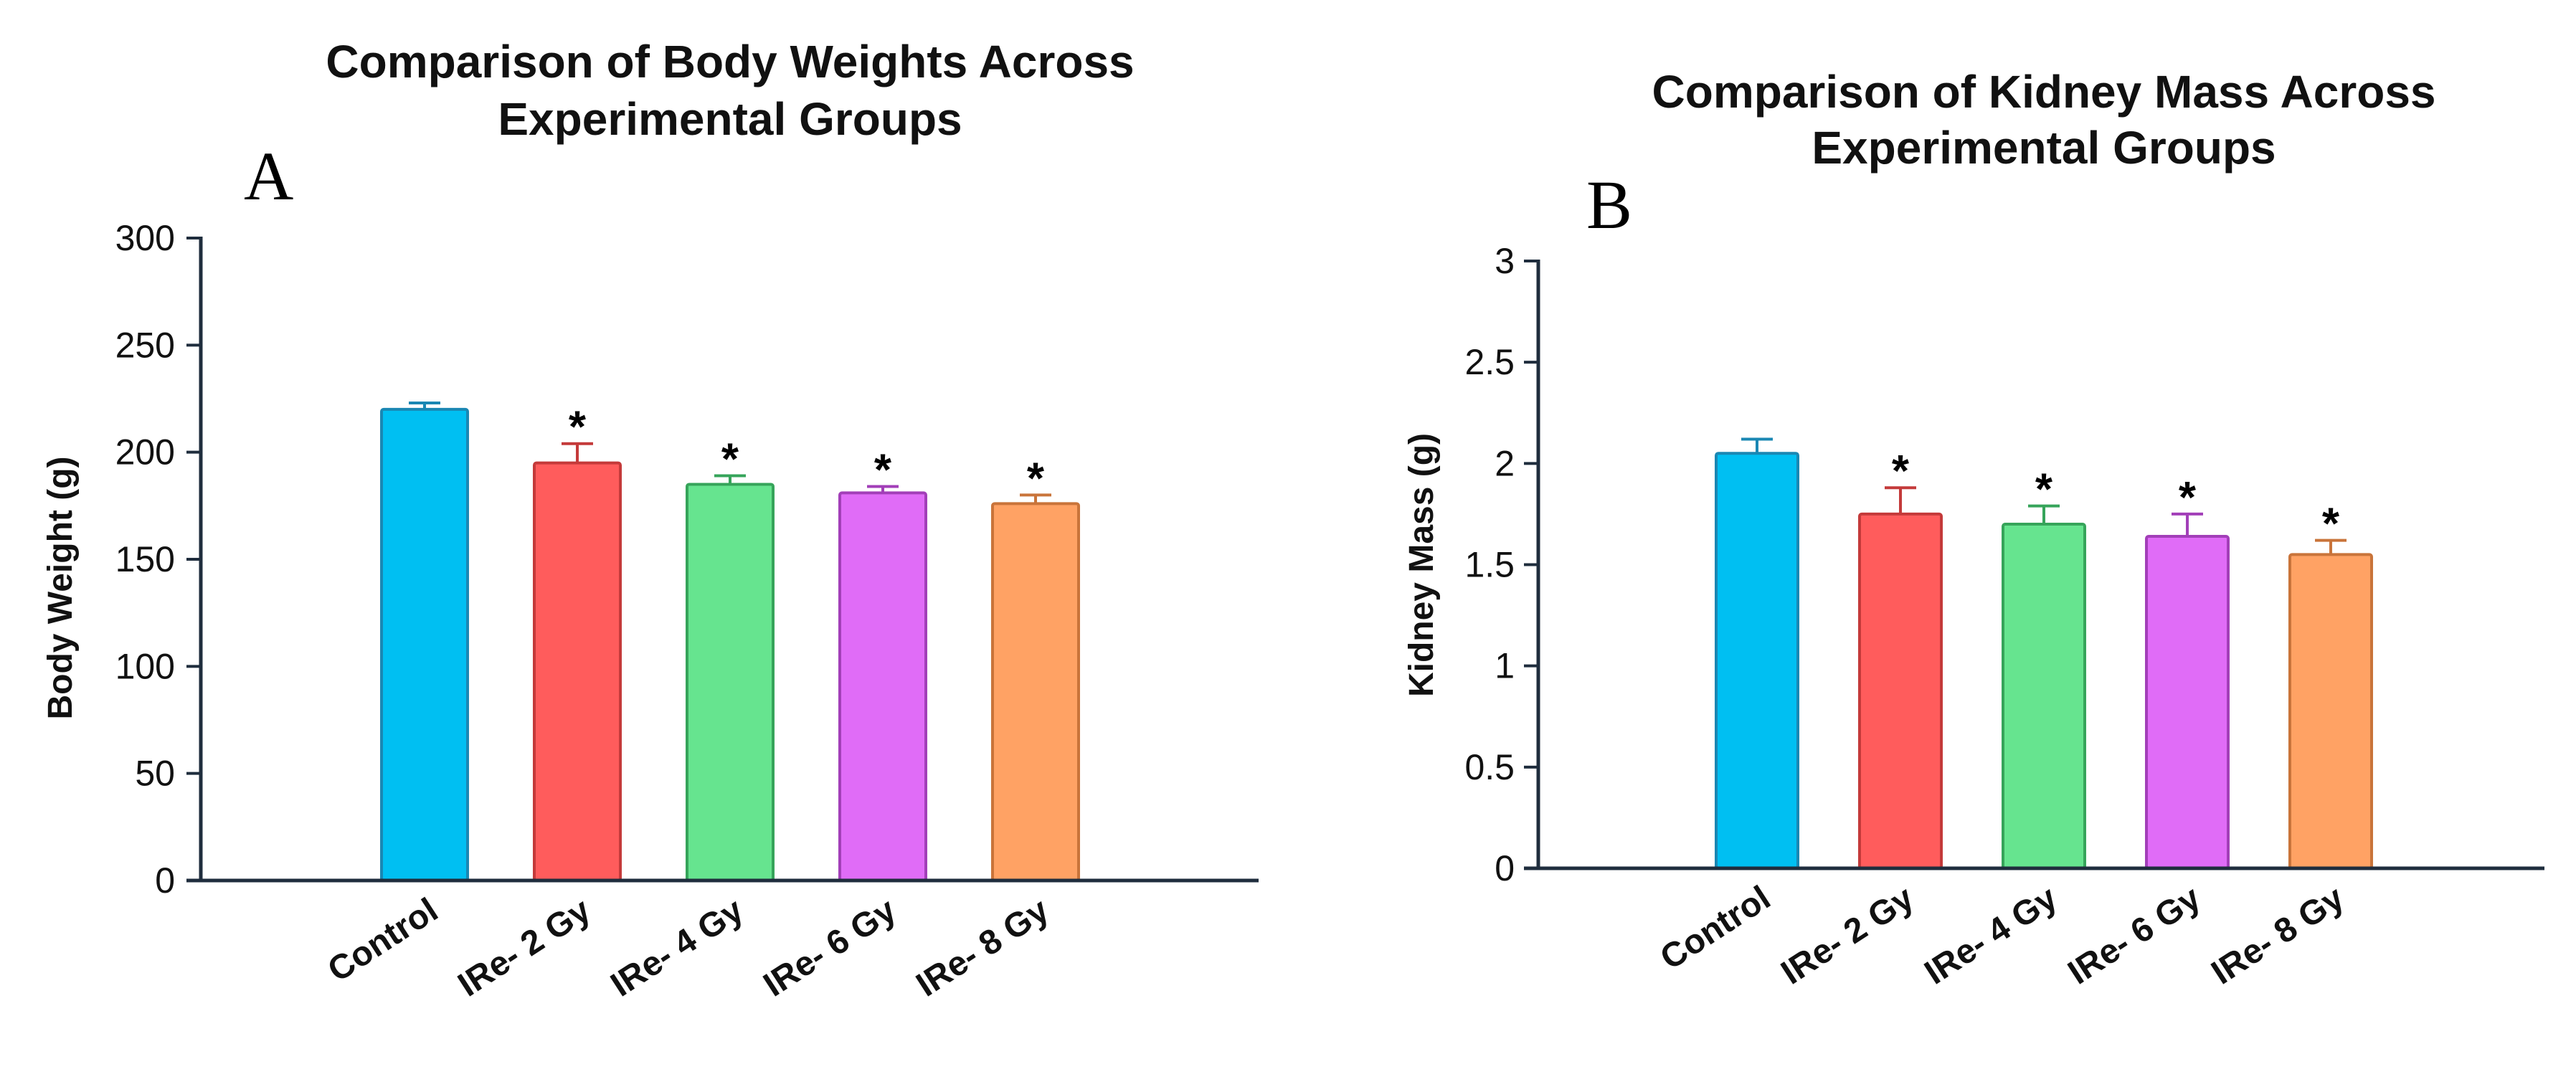  What do you see at coordinates (1505, 463) in the screenshot?
I see `y-tick-label: 2` at bounding box center [1505, 463].